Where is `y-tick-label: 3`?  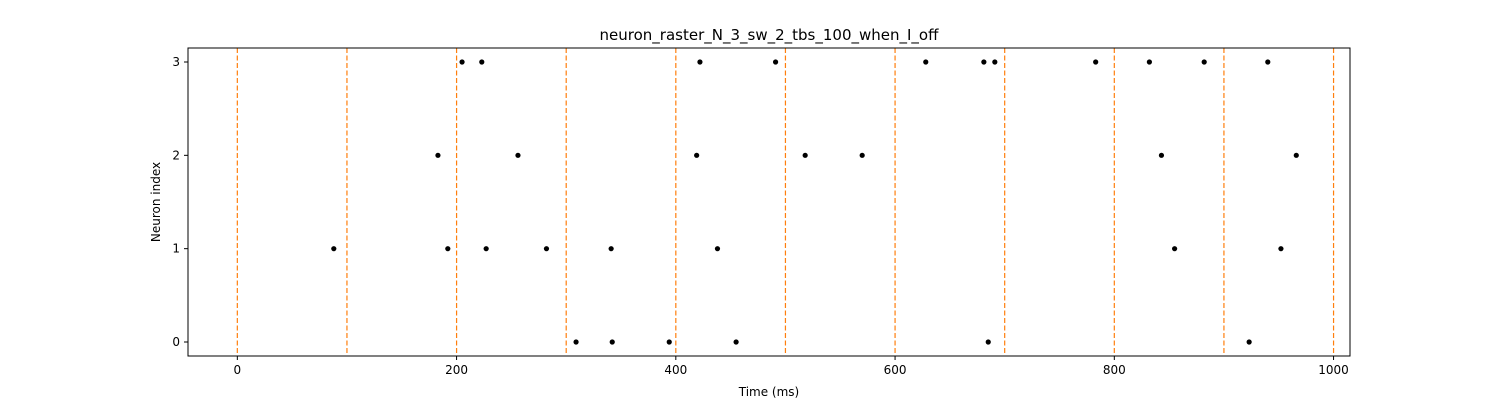 y-tick-label: 3 is located at coordinates (176, 62).